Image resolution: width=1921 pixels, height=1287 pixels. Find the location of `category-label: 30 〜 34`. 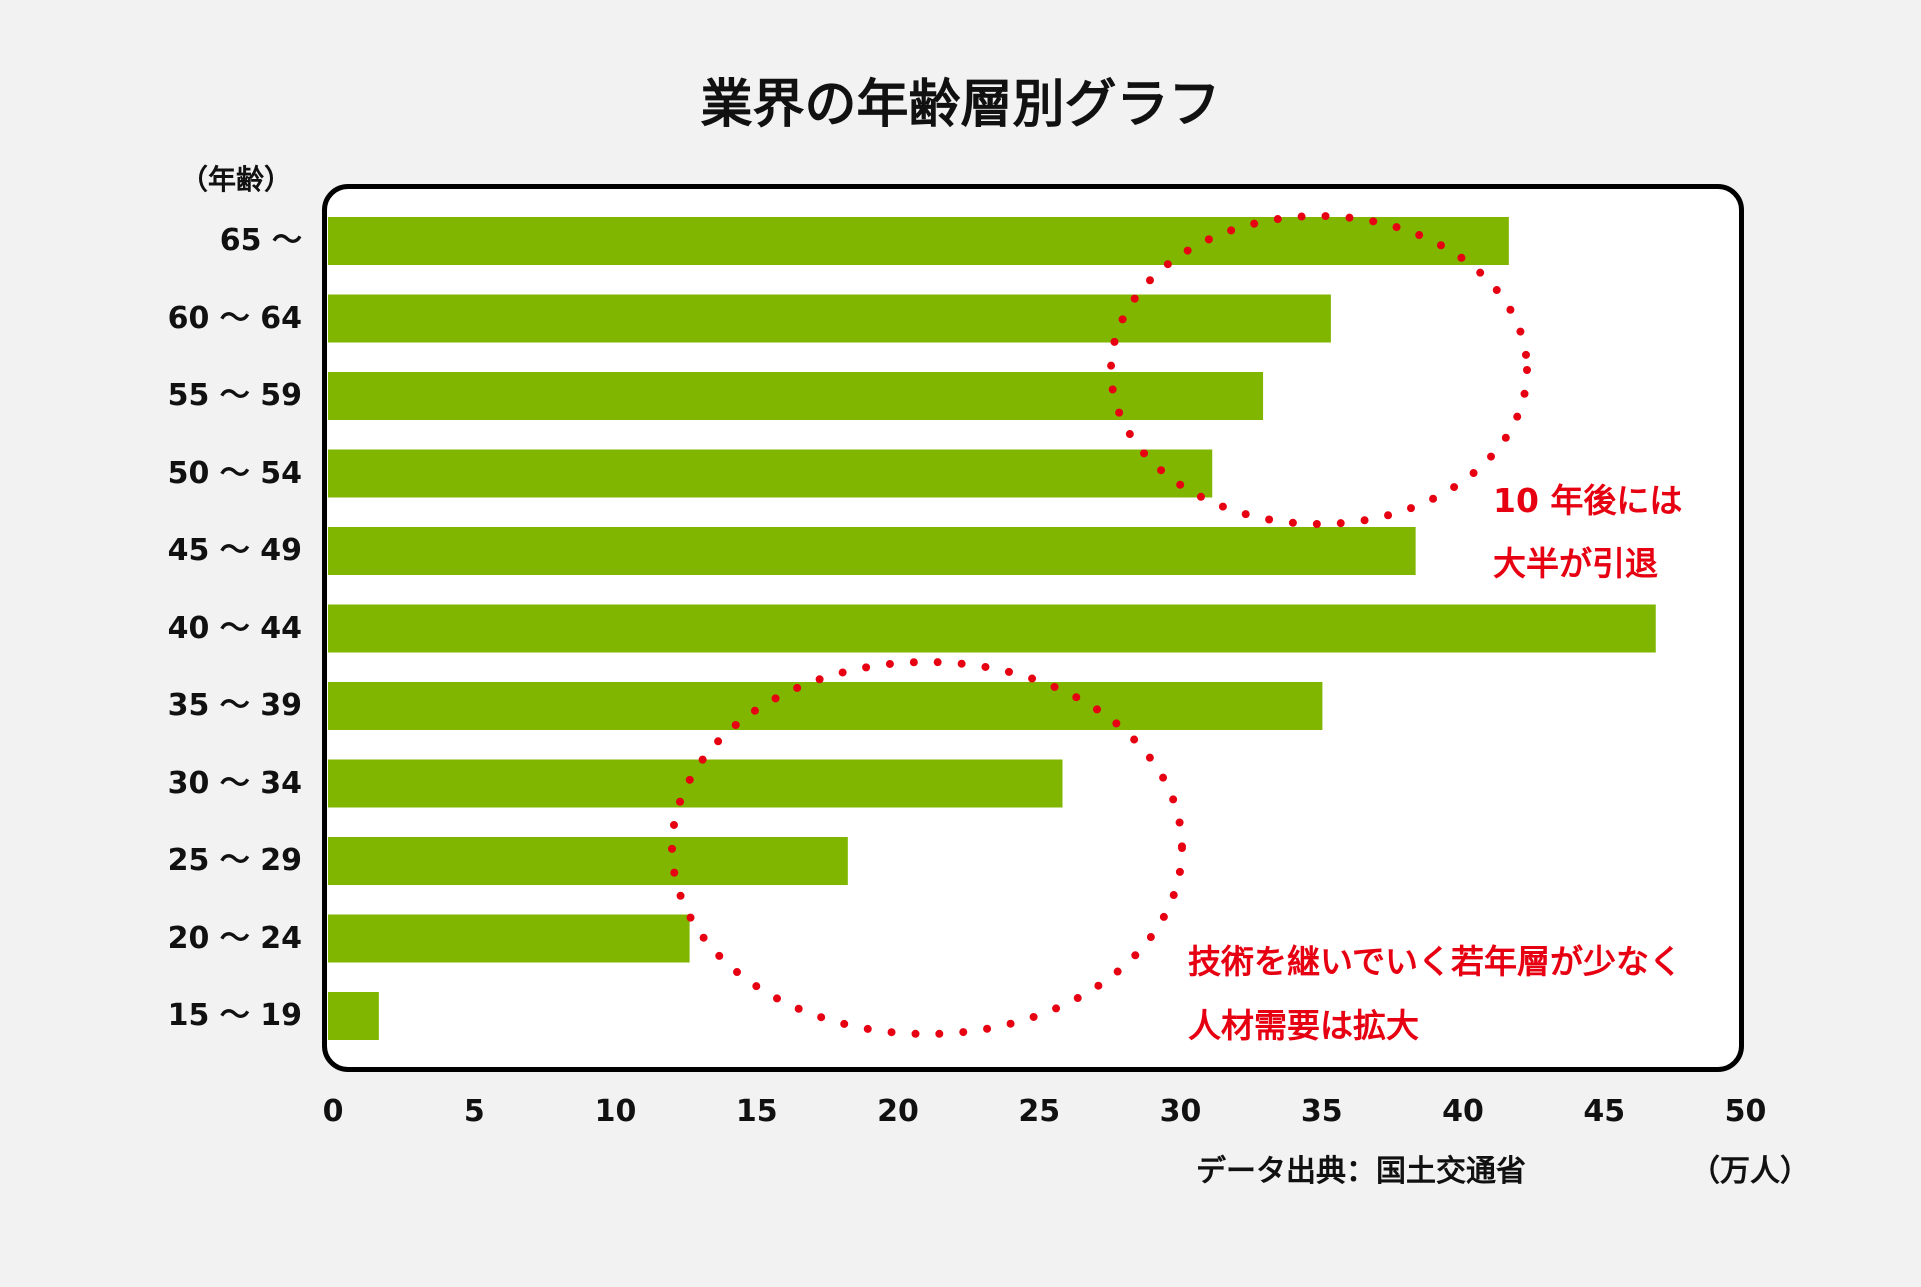

category-label: 30 〜 34 is located at coordinates (234, 783).